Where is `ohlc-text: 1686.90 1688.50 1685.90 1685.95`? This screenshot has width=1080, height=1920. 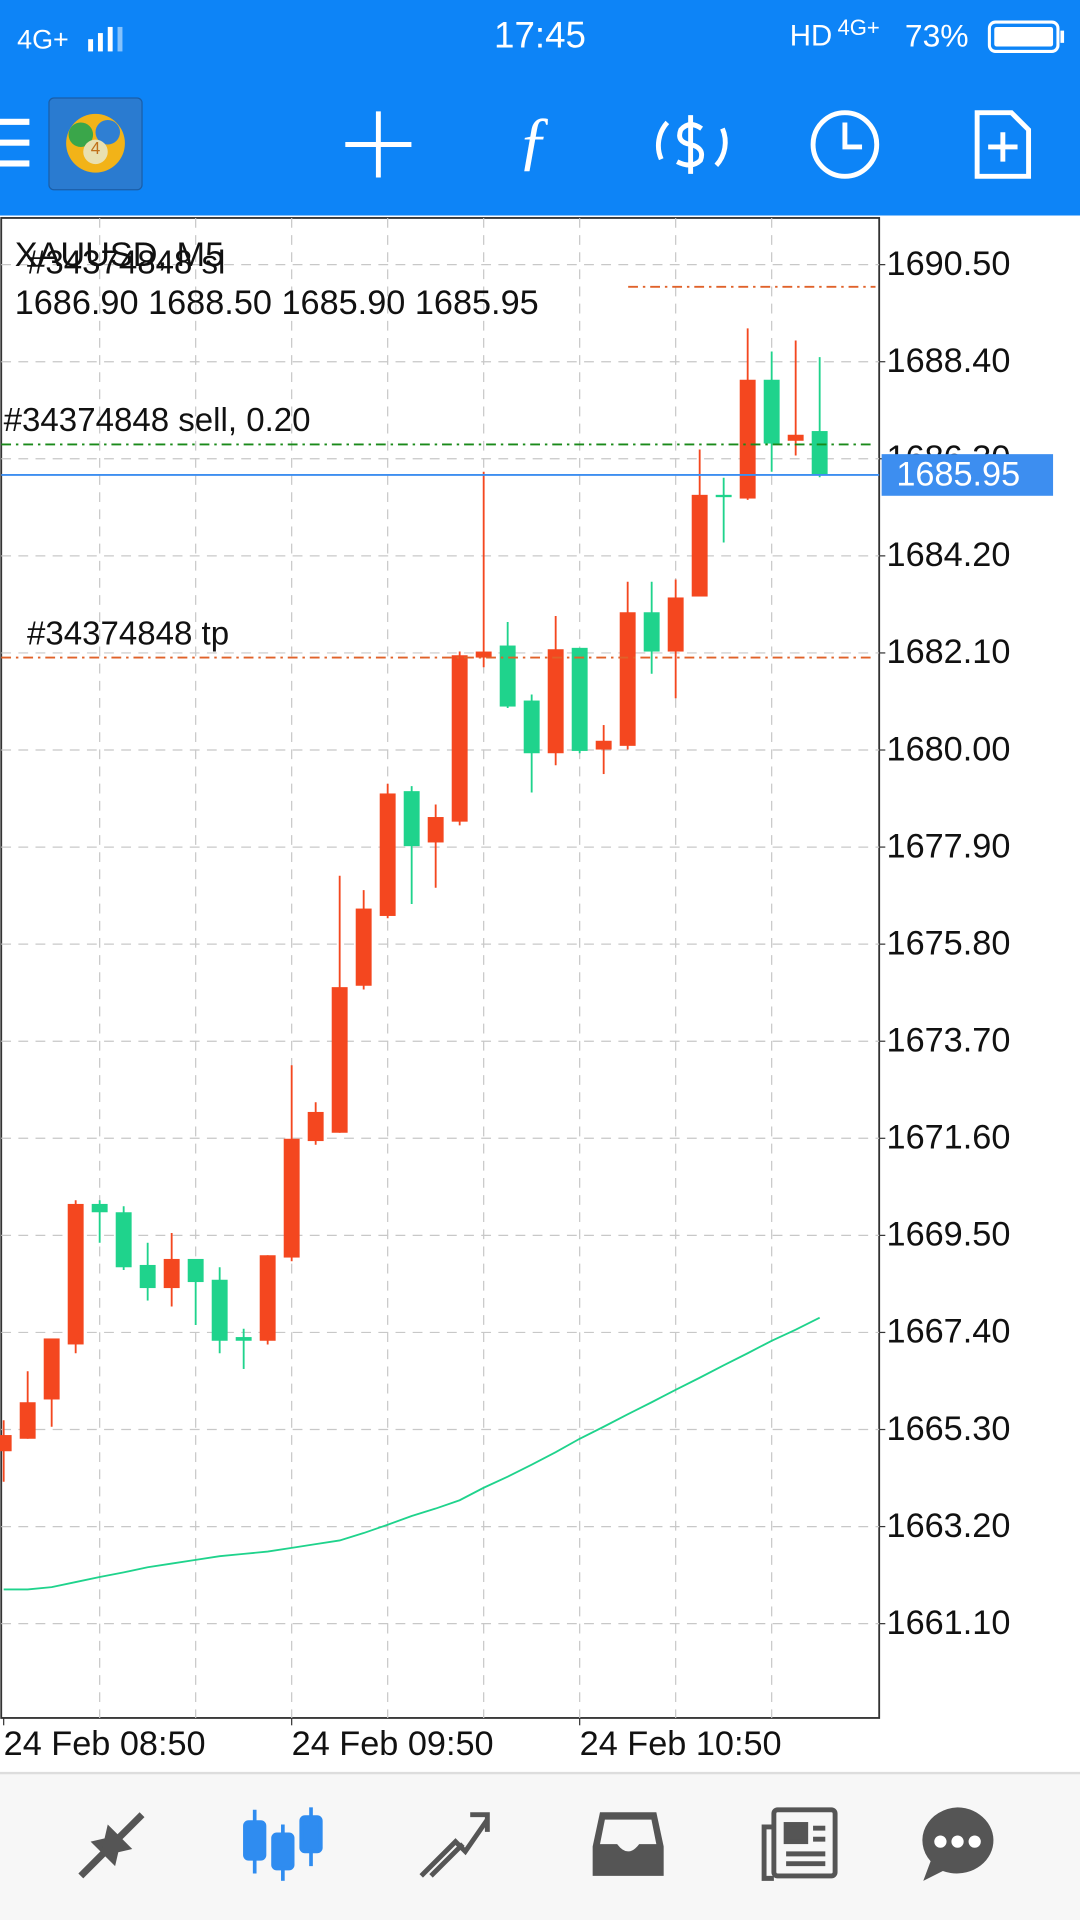
ohlc-text: 1686.90 1688.50 1685.90 1685.95 is located at coordinates (277, 303).